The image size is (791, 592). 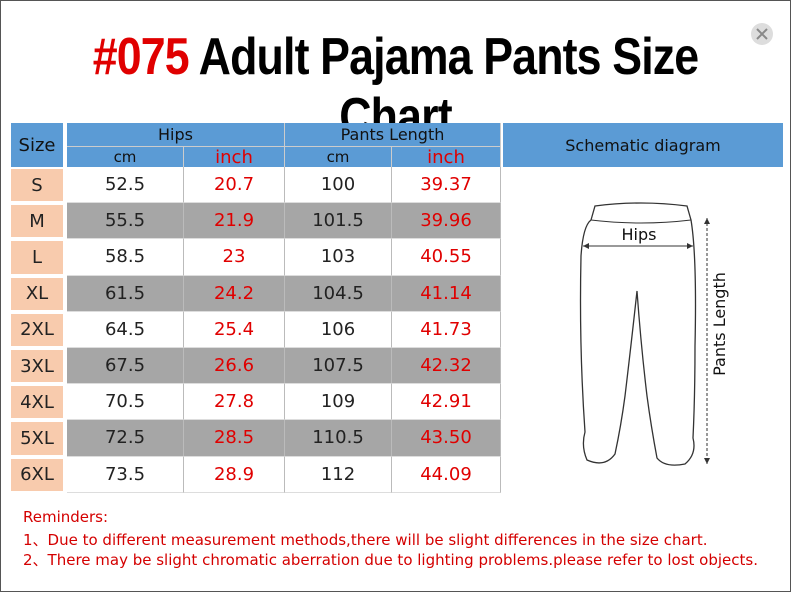 What do you see at coordinates (338, 329) in the screenshot?
I see `value-cell: 106` at bounding box center [338, 329].